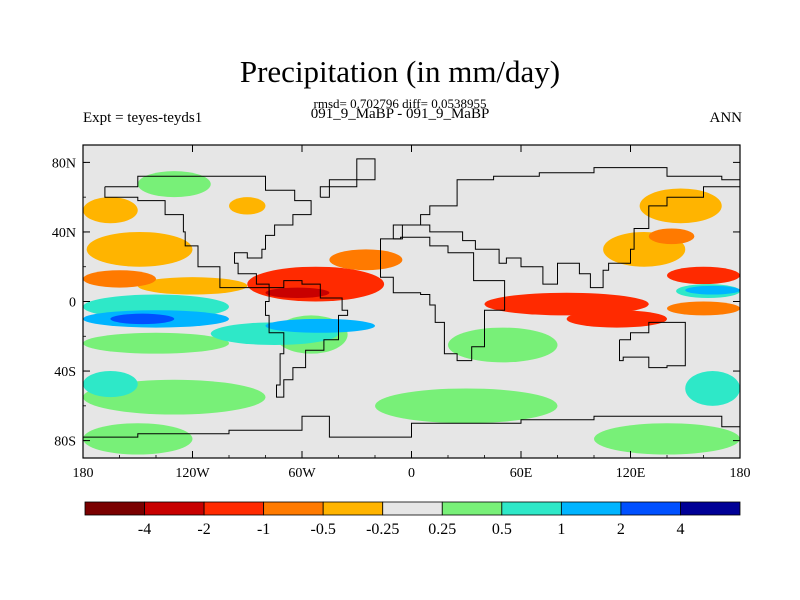 The width and height of the screenshot is (800, 600). What do you see at coordinates (411, 473) in the screenshot?
I see `x-tick-label-3: 0` at bounding box center [411, 473].